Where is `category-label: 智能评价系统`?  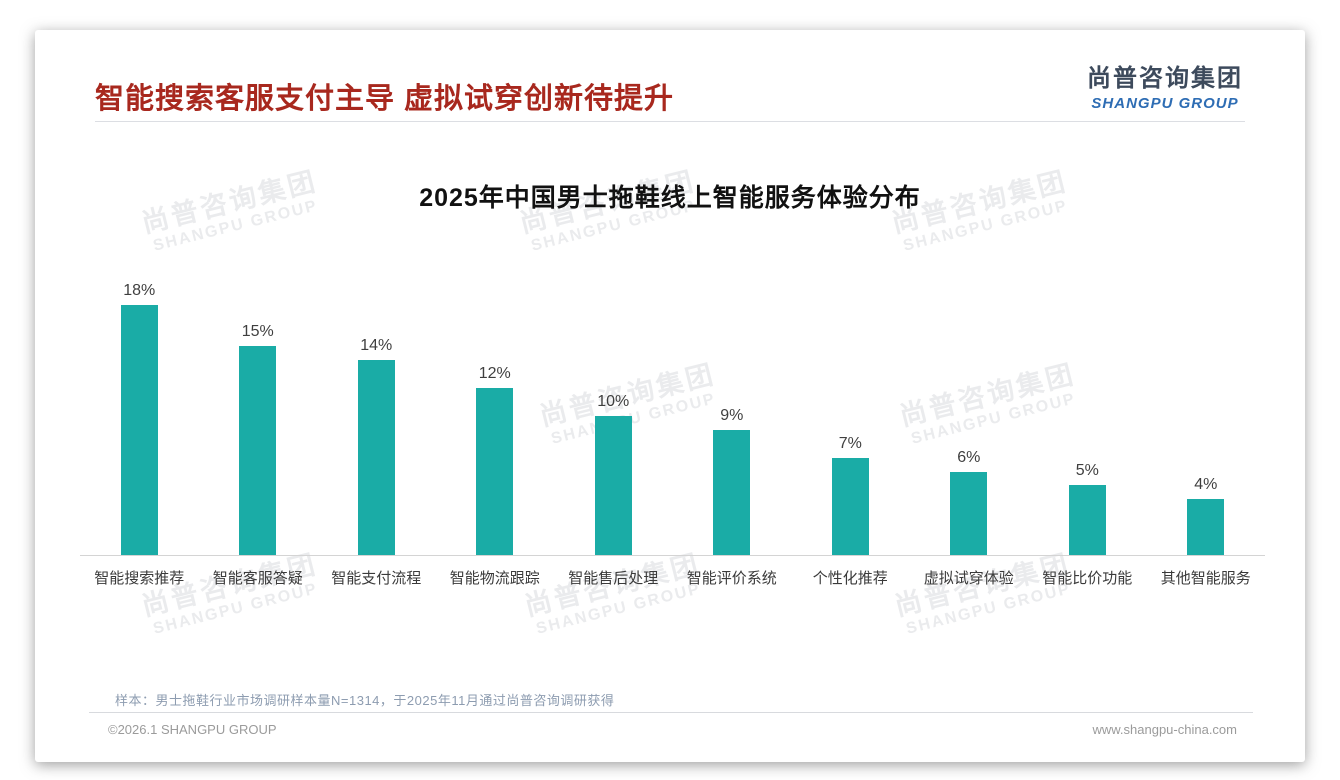
category-label: 智能评价系统 is located at coordinates (731, 578).